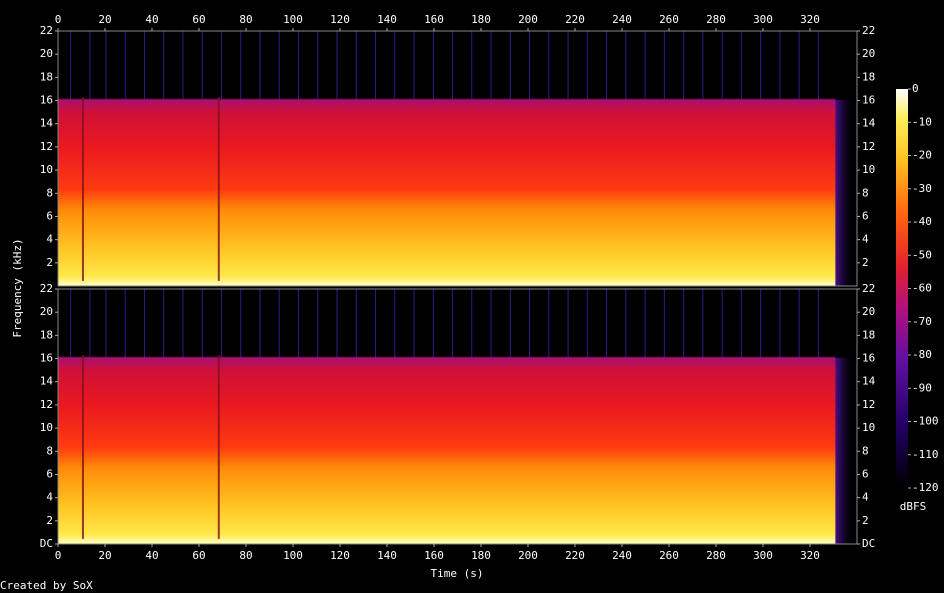  I want to click on y-tick-label: DC, so click(46, 543).